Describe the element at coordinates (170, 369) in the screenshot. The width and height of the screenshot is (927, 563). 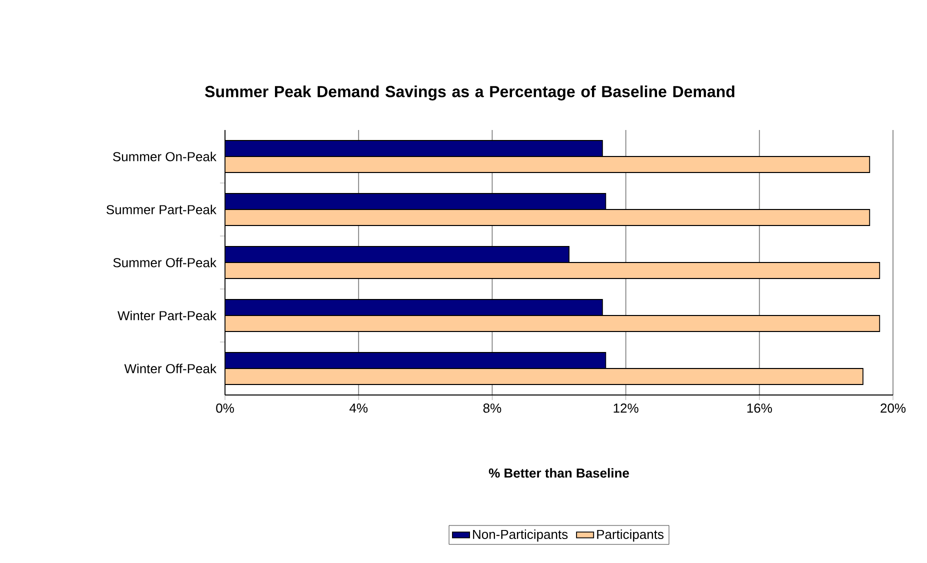
I see `y-tick-label: Winter Off-Peak` at that location.